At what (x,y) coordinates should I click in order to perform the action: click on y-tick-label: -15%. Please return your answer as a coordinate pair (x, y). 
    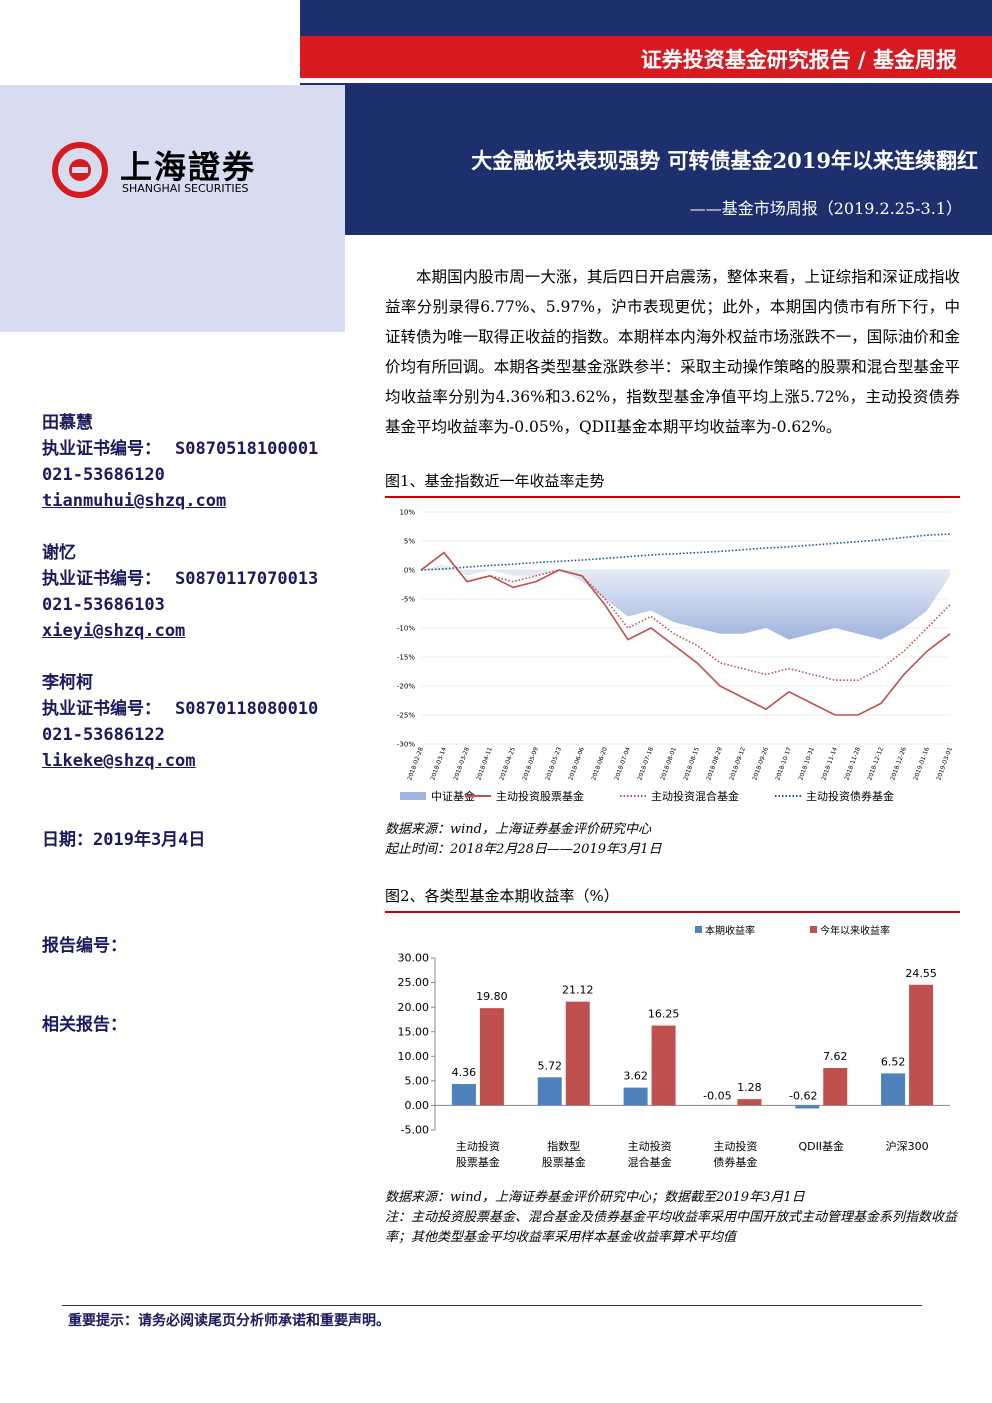
    Looking at the image, I should click on (406, 657).